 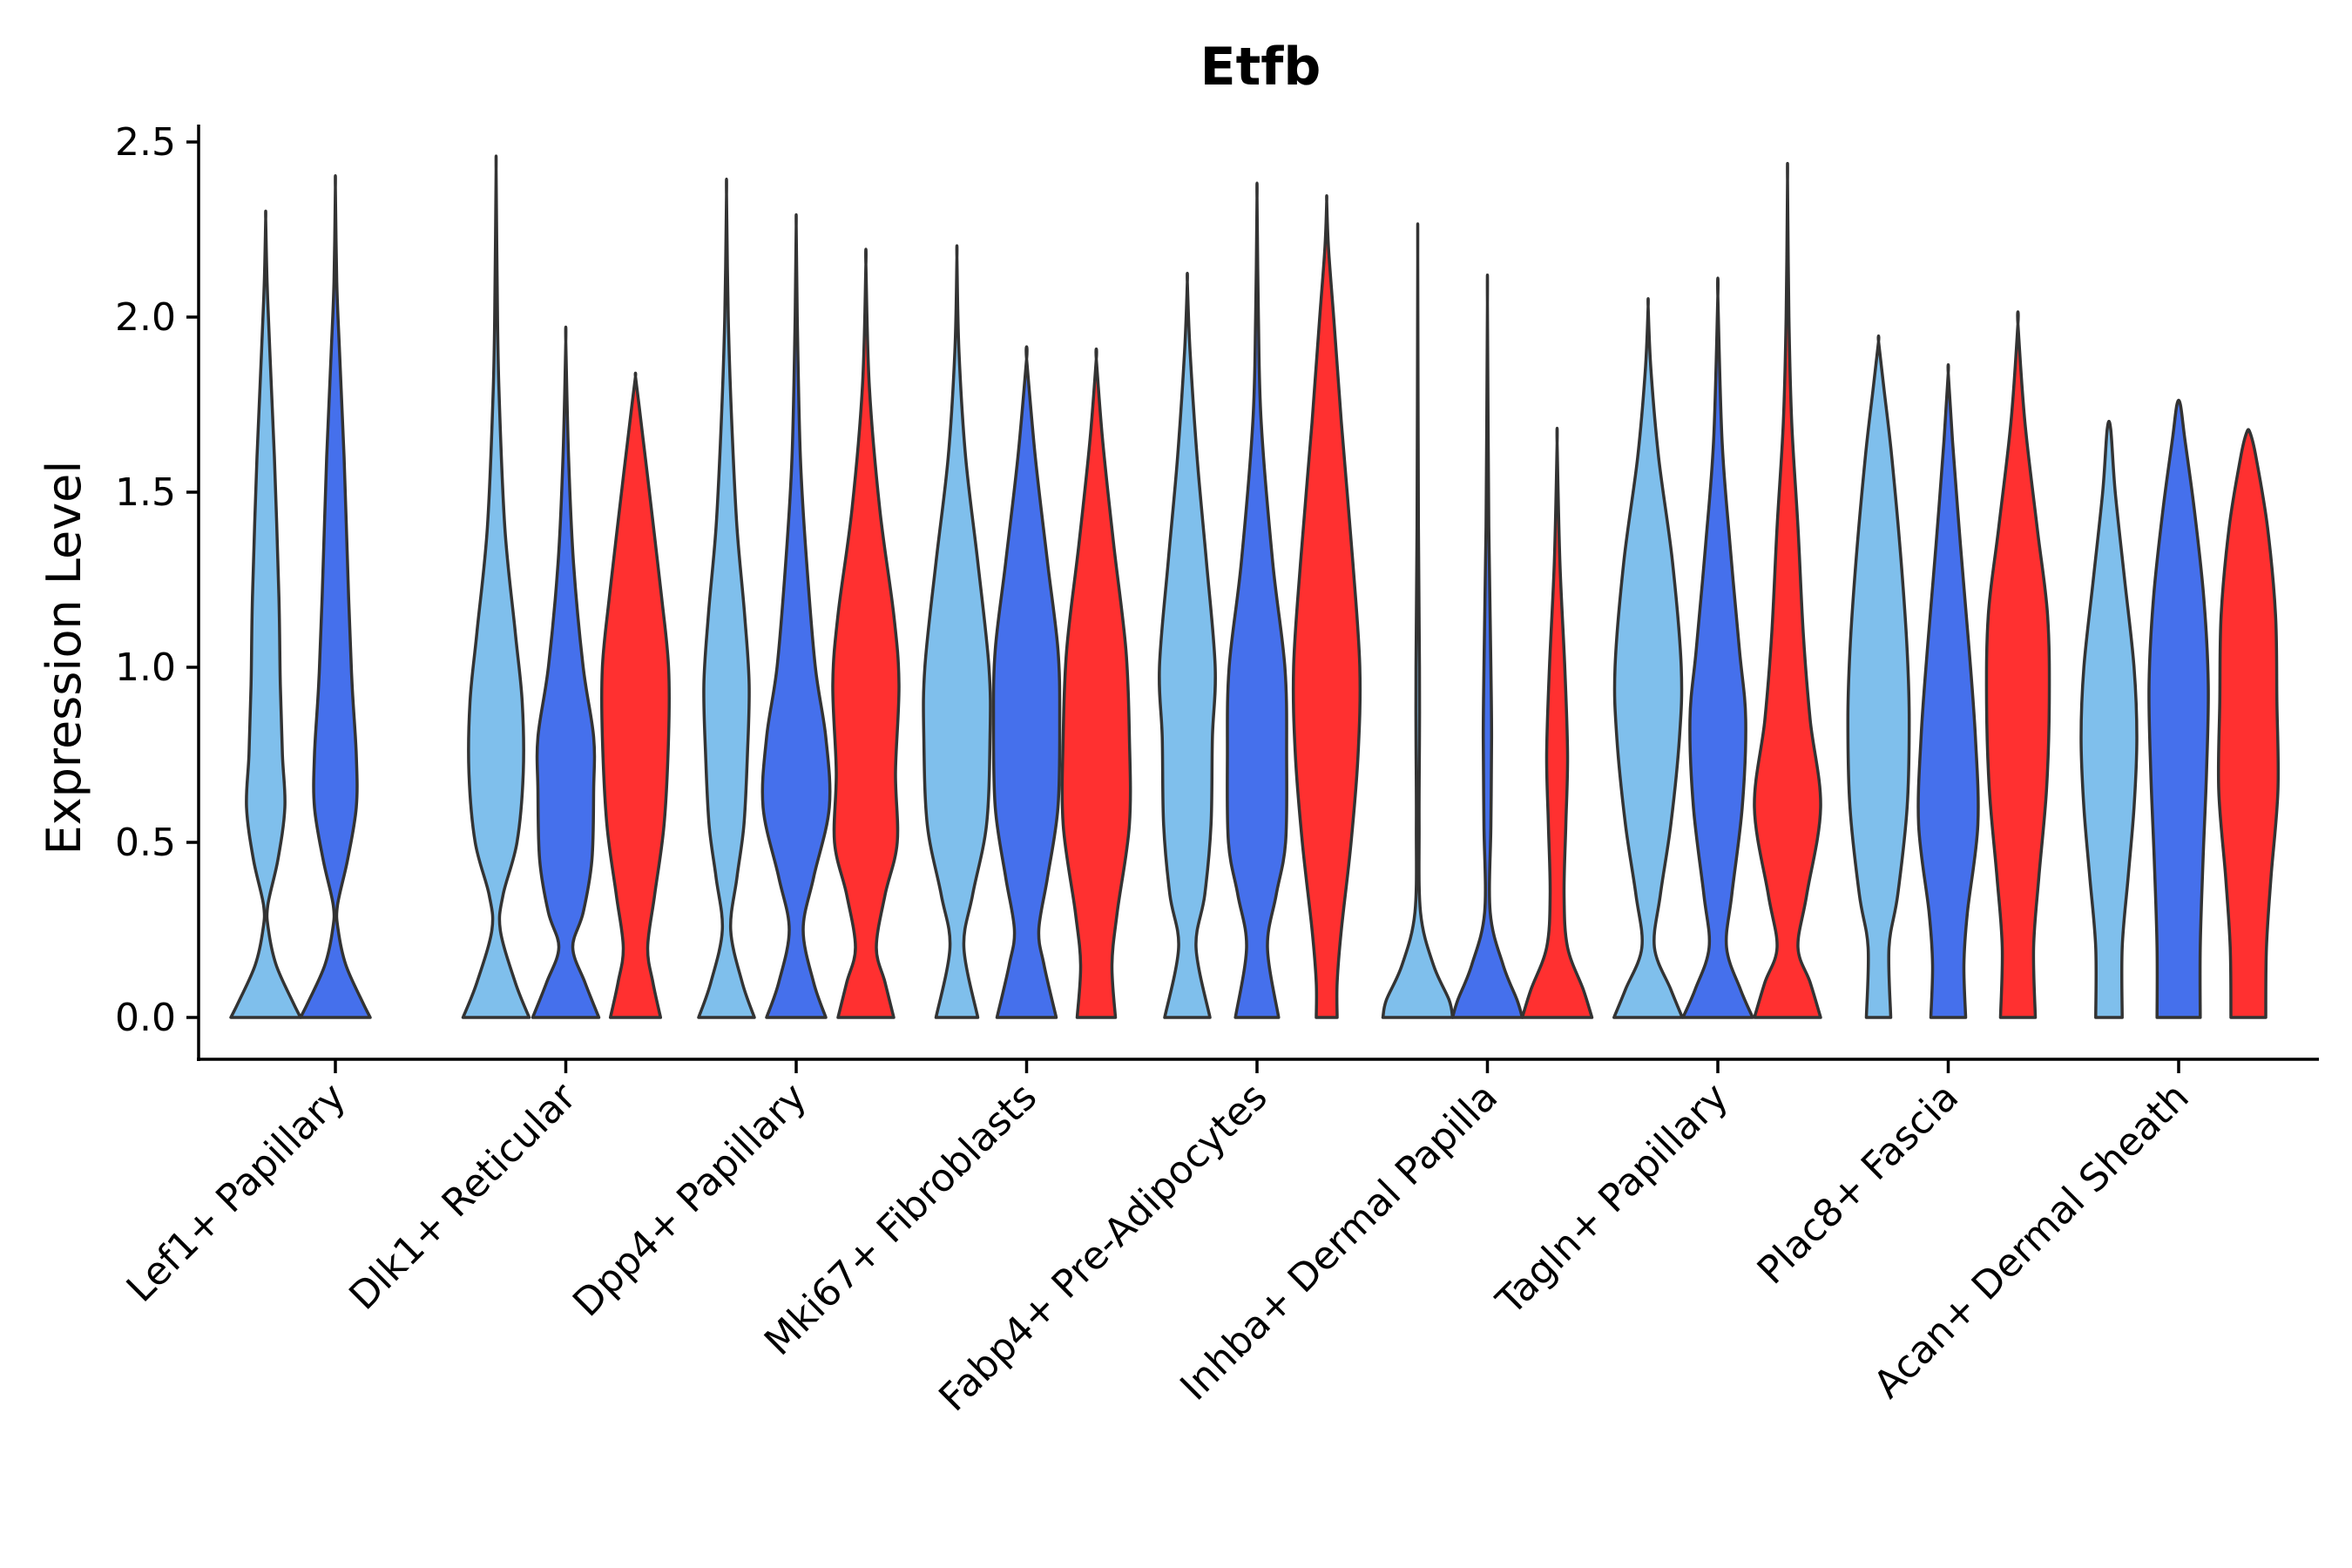 What do you see at coordinates (145, 317) in the screenshot?
I see `y-tick-label: 2.0` at bounding box center [145, 317].